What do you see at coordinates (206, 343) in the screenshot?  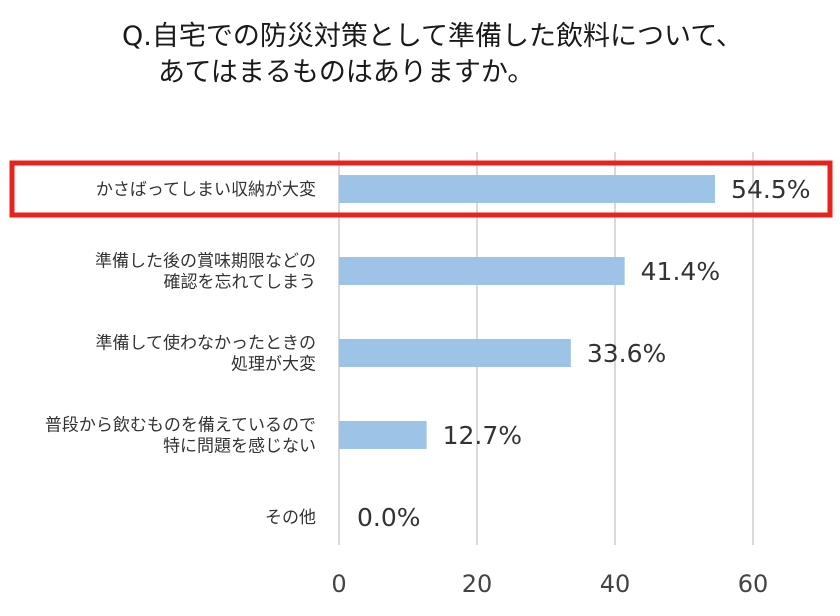 I see `category-label-2-0: 準備して使わなかったときの` at bounding box center [206, 343].